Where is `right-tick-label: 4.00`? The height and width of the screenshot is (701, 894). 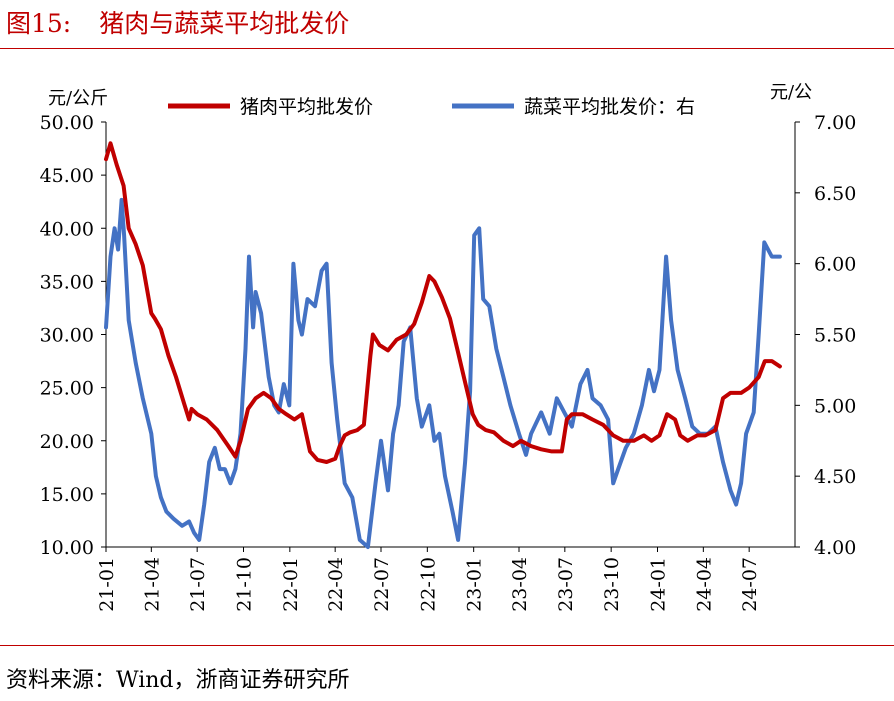
right-tick-label: 4.00 is located at coordinates (835, 548).